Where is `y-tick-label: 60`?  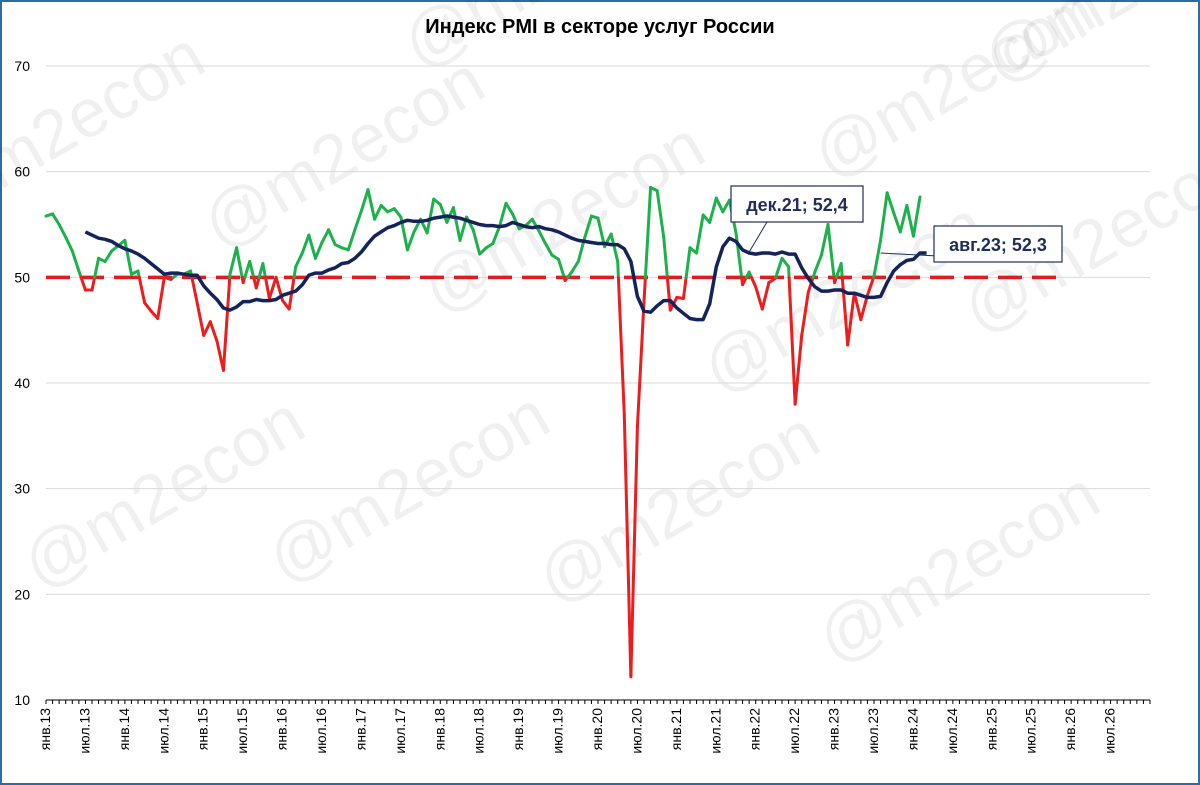 y-tick-label: 60 is located at coordinates (22, 172).